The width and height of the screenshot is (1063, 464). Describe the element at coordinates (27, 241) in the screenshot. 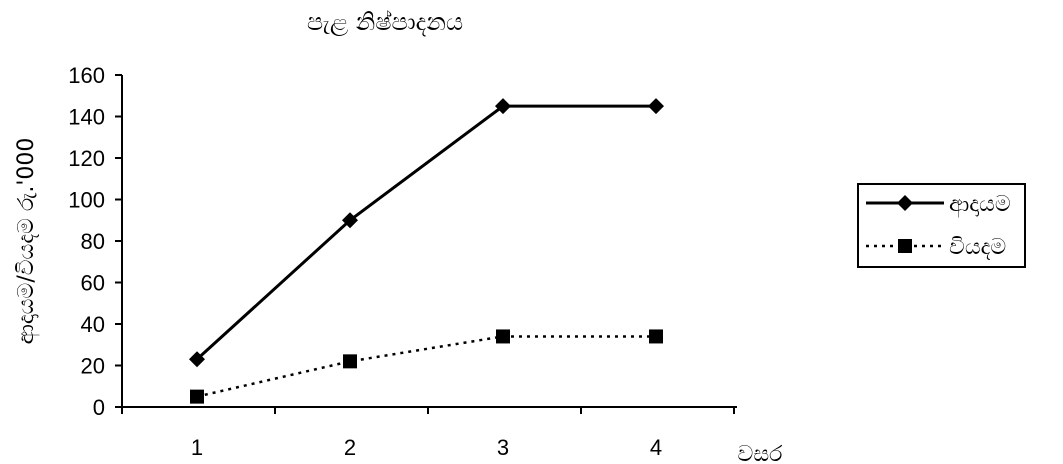

I see `y-axis-label: ආදායම/වියදම රු.'000` at that location.